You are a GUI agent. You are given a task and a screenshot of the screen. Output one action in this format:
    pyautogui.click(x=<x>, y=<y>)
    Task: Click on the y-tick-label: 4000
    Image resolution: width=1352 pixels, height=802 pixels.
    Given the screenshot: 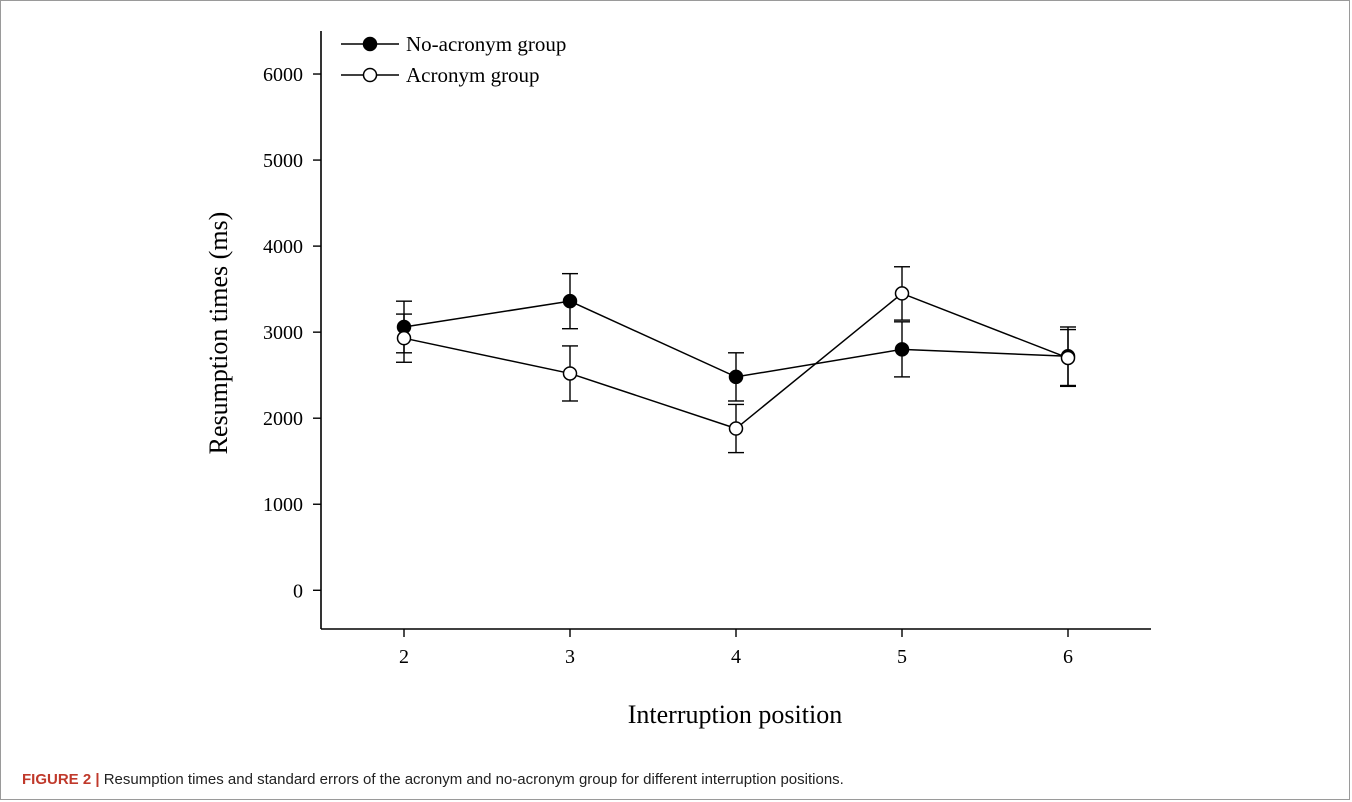 What is the action you would take?
    pyautogui.click(x=283, y=247)
    